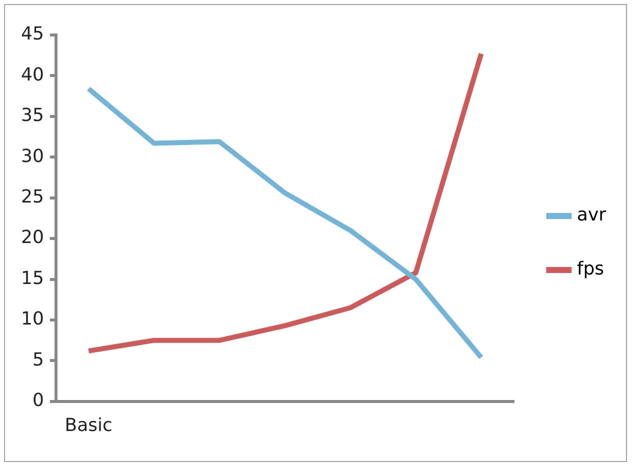  What do you see at coordinates (32, 75) in the screenshot?
I see `y-tick-label: 40` at bounding box center [32, 75].